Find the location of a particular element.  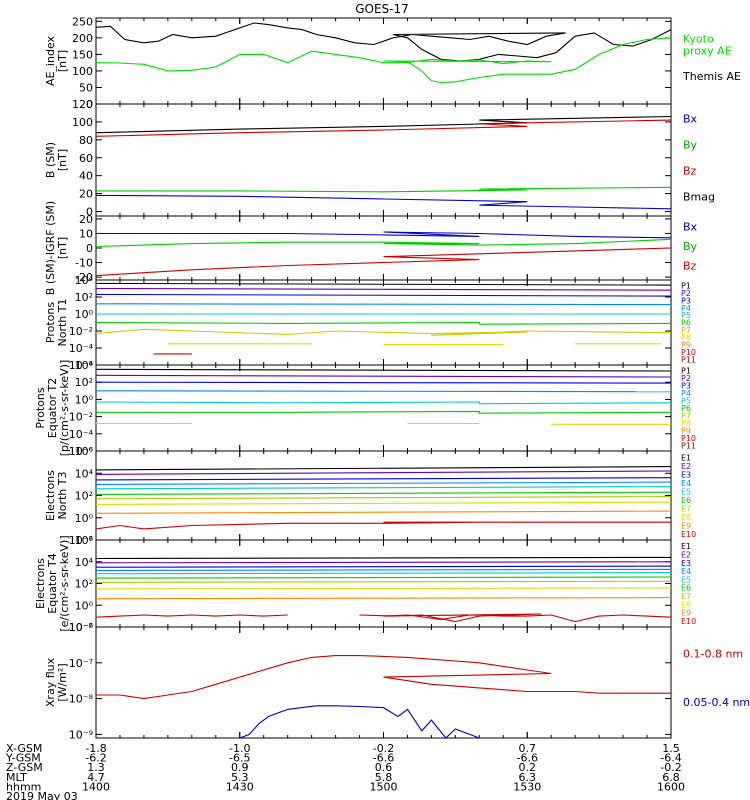

legend-entry: E5 is located at coordinates (686, 579).